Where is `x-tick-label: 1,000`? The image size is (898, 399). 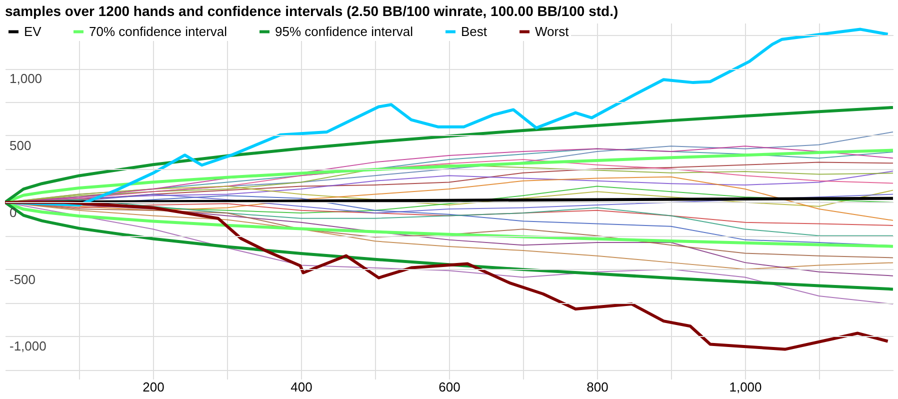
x-tick-label: 1,000 is located at coordinates (745, 387).